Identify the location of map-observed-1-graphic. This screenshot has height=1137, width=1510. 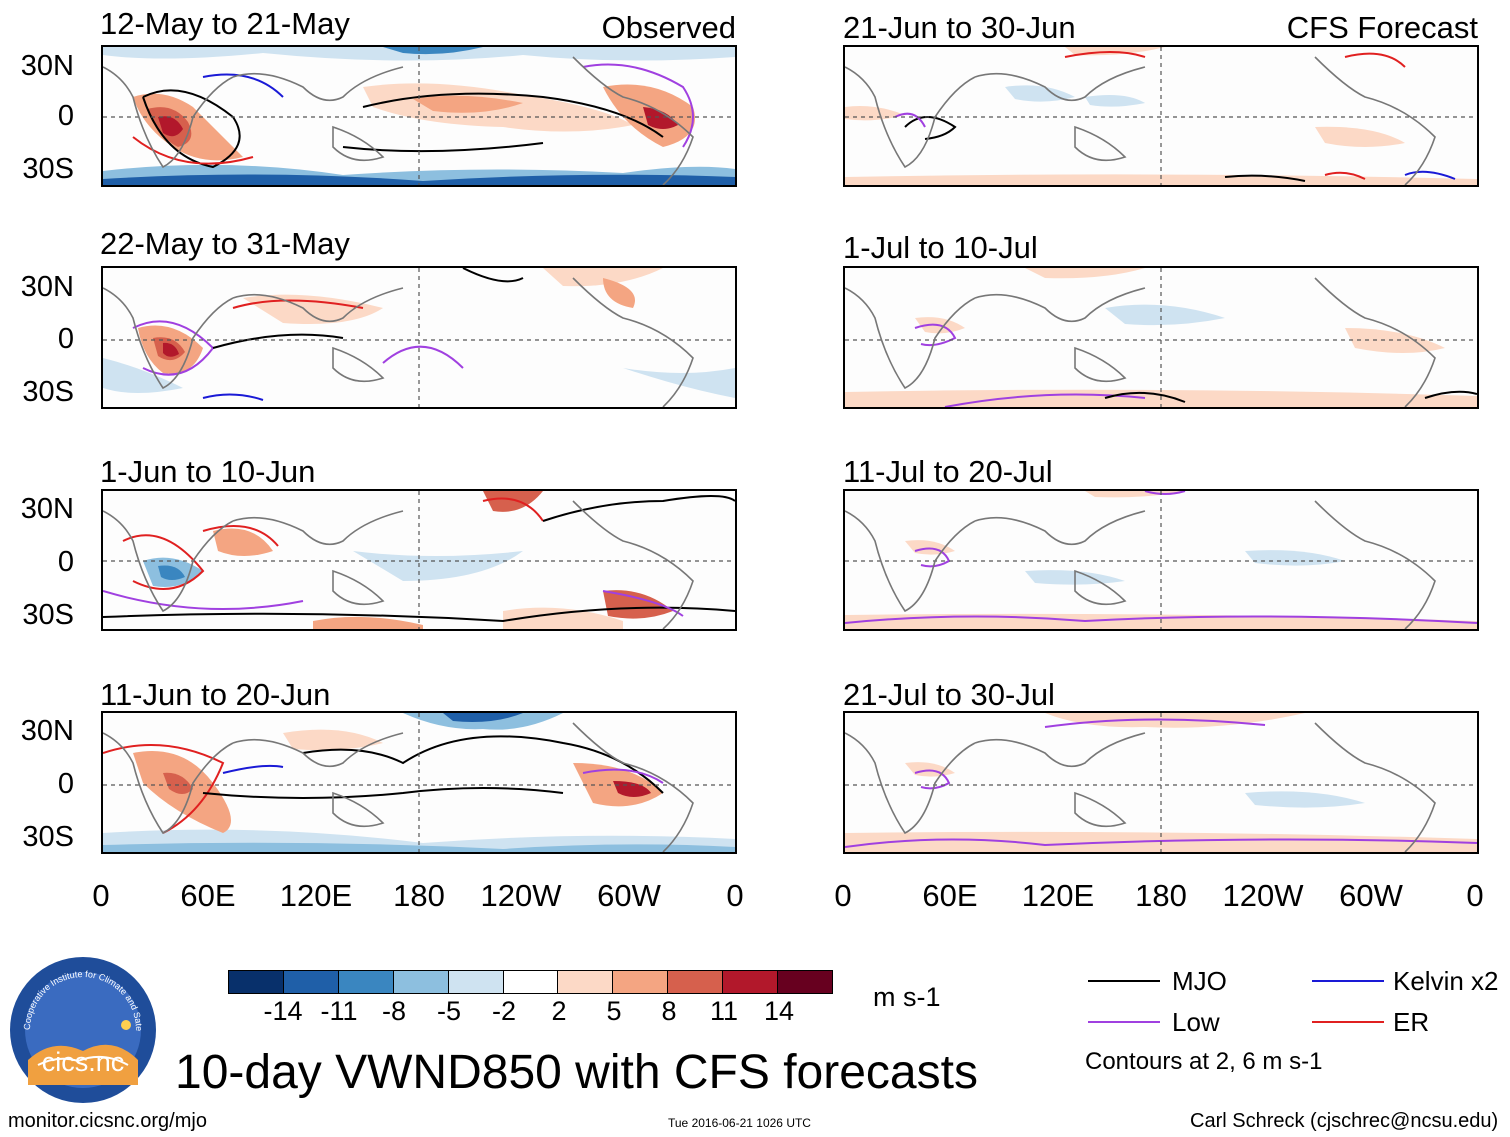
(419, 116).